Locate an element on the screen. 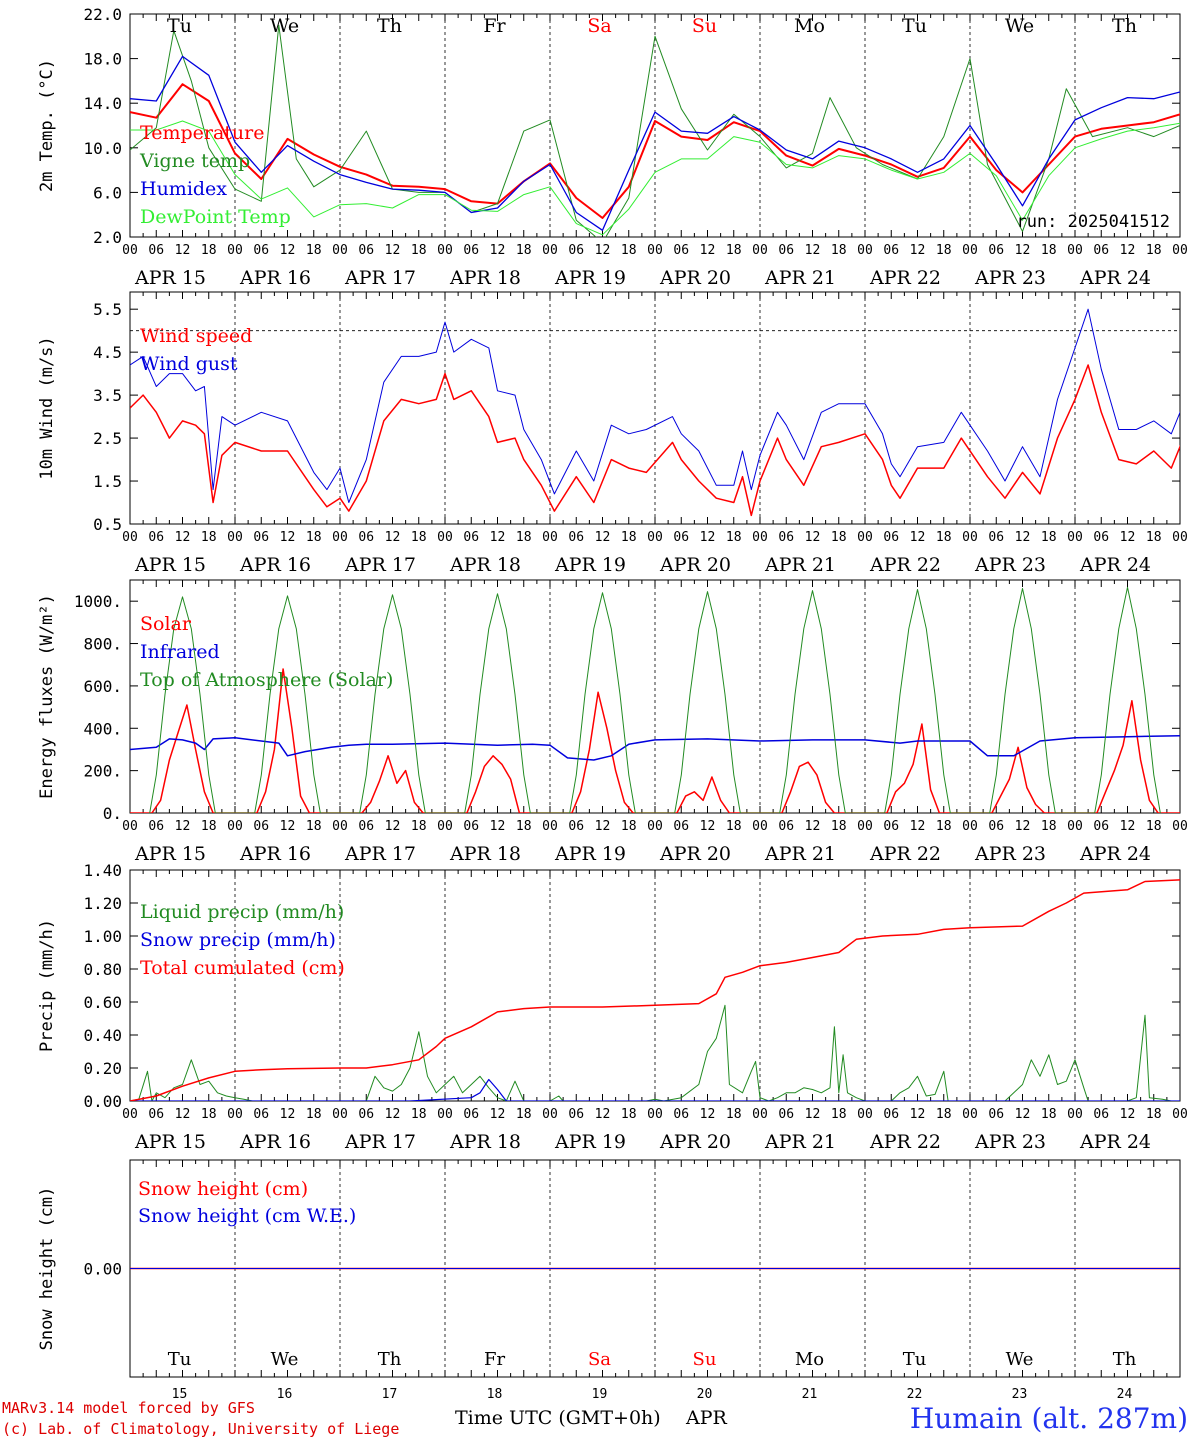 The width and height of the screenshot is (1194, 1440). y-tick-label: 0.20 is located at coordinates (102, 1068).